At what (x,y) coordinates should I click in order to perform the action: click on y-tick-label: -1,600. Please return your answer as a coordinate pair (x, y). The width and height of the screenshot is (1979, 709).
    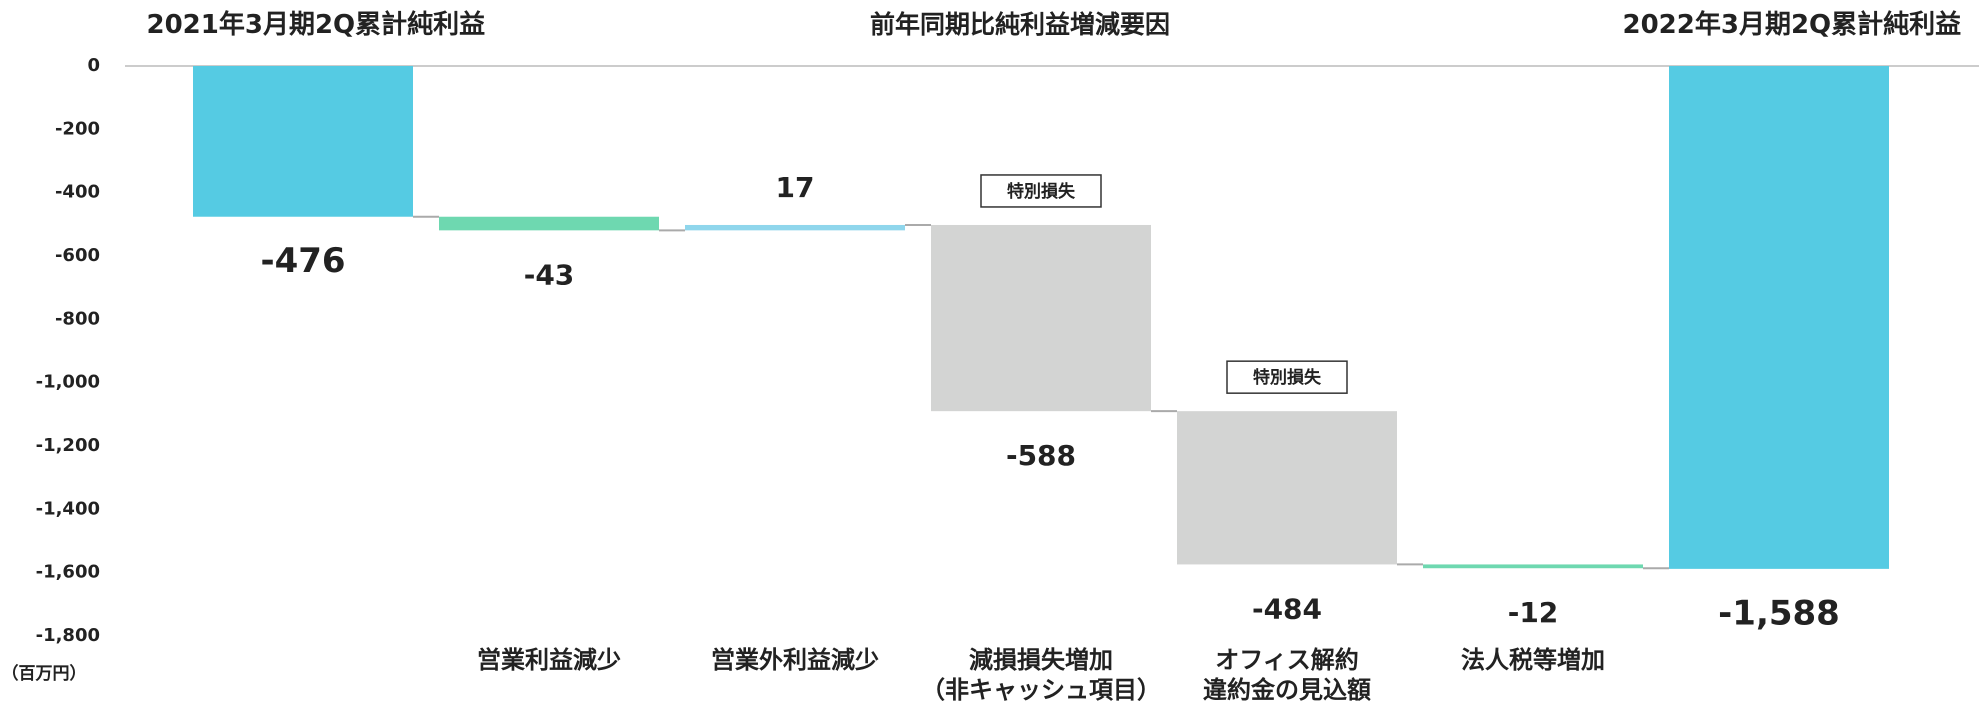
    Looking at the image, I should click on (68, 572).